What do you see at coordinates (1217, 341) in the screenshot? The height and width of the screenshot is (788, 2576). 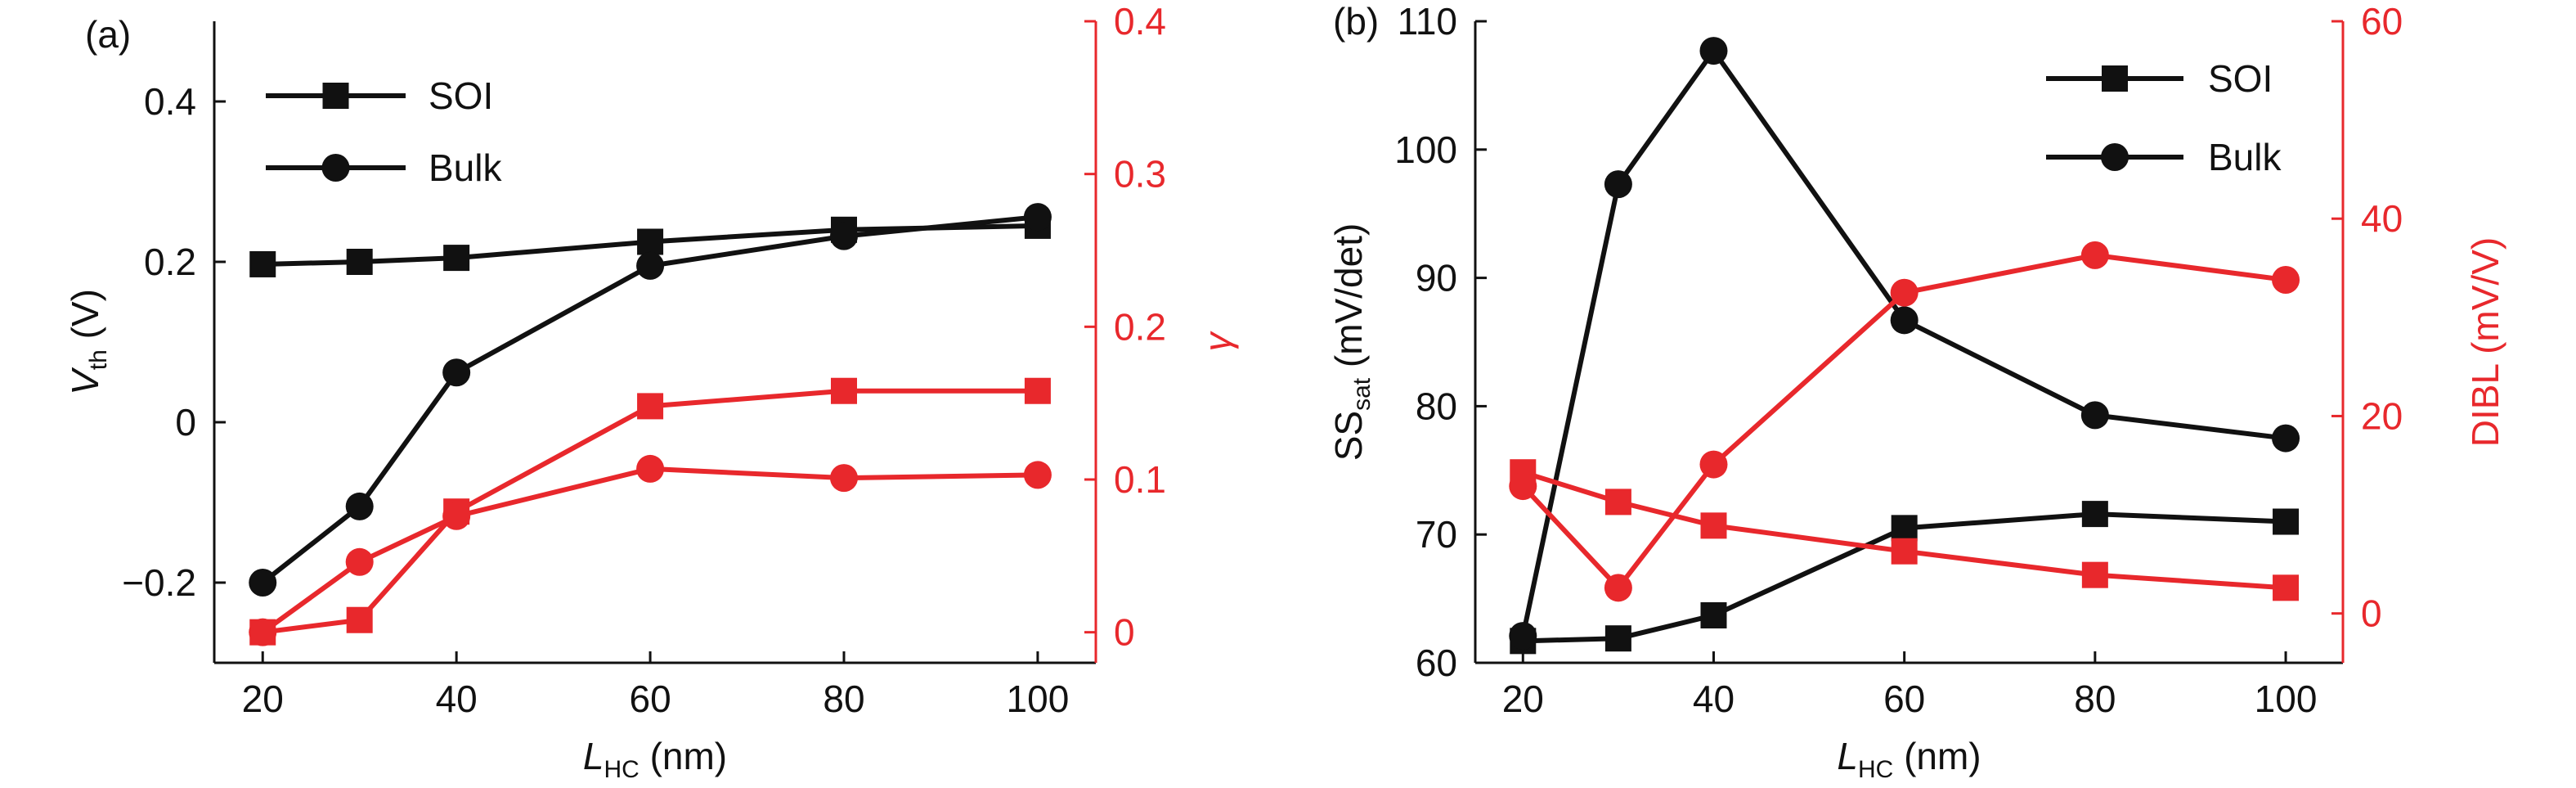 I see `right-axis-title: γ` at bounding box center [1217, 341].